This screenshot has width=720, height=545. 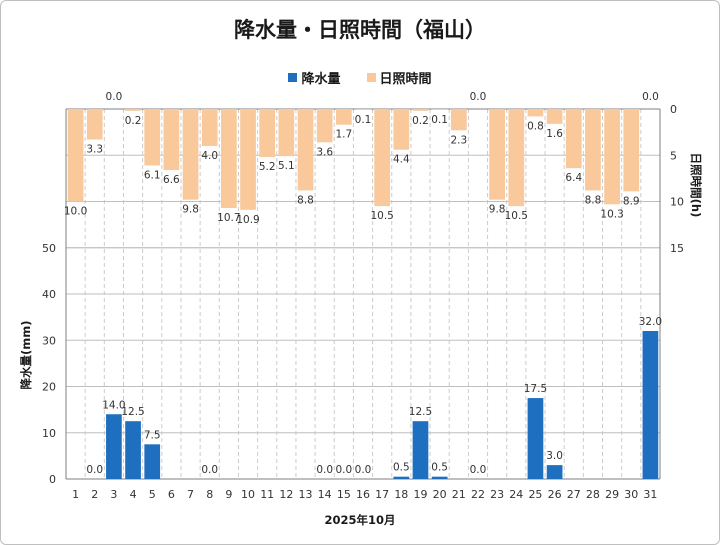 What do you see at coordinates (344, 494) in the screenshot?
I see `x-tick-label: 15` at bounding box center [344, 494].